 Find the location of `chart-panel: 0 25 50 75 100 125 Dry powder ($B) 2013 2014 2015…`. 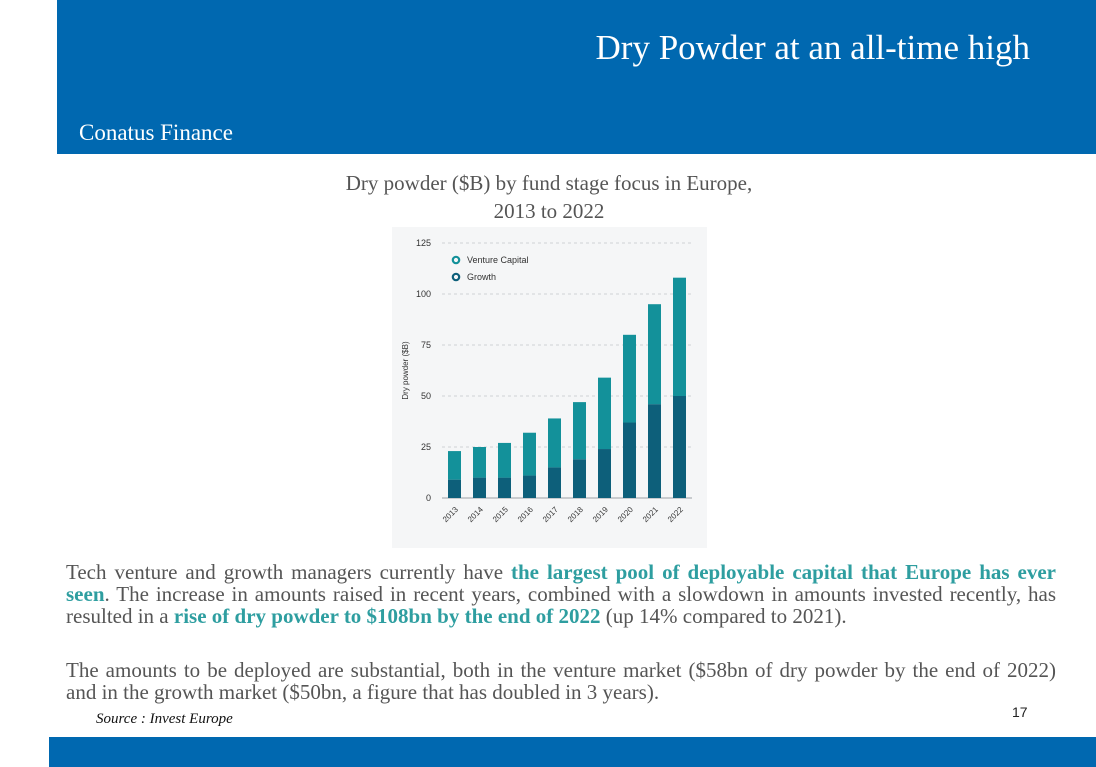

chart-panel: 0 25 50 75 100 125 Dry powder ($B) 2013 2014 2015… is located at coordinates (549, 387).